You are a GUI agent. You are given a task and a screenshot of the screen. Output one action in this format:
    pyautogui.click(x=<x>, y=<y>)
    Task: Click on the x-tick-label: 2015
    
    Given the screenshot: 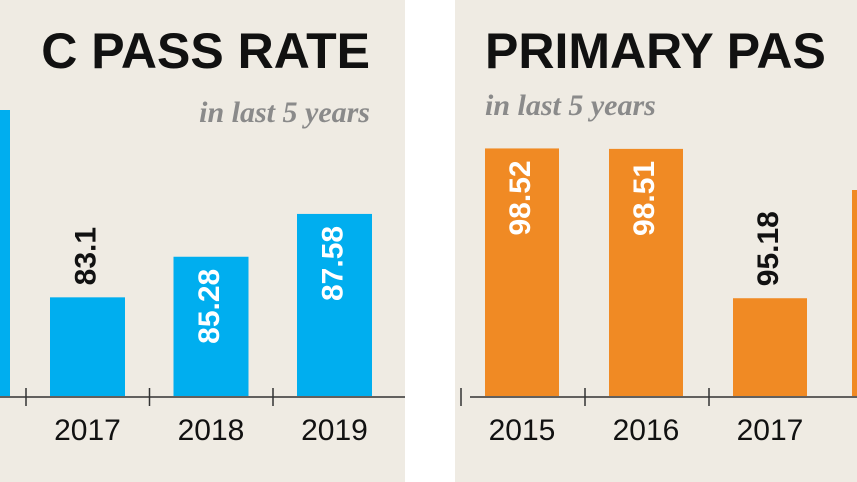 What is the action you would take?
    pyautogui.click(x=522, y=430)
    